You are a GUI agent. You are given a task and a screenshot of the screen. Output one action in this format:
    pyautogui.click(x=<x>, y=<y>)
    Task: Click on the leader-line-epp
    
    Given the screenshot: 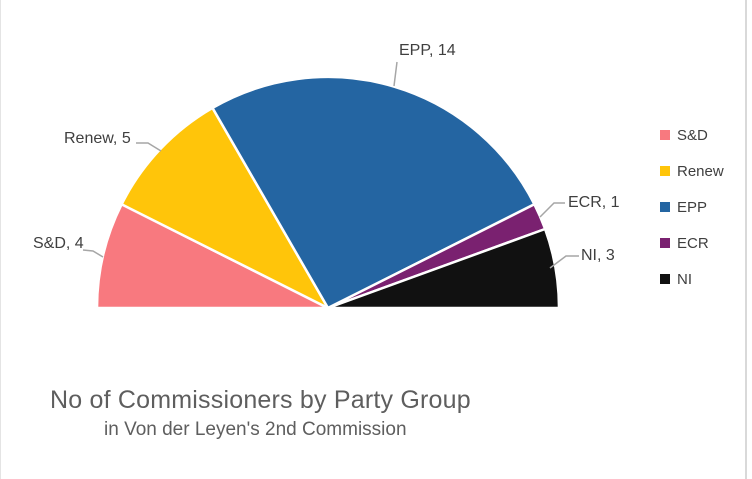 What is the action you would take?
    pyautogui.click(x=395, y=74)
    